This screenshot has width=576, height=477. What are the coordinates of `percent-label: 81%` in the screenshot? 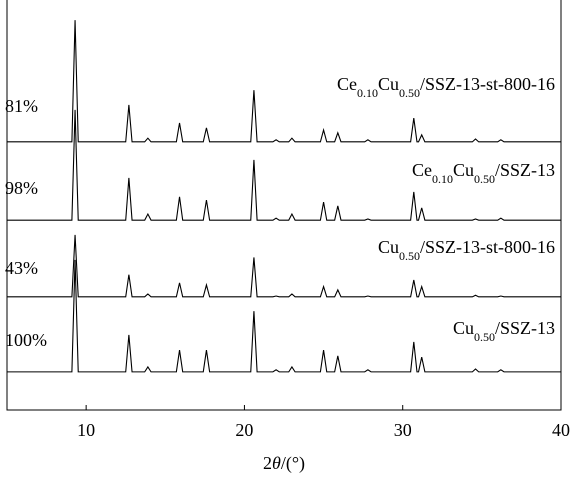 It's located at (21, 106).